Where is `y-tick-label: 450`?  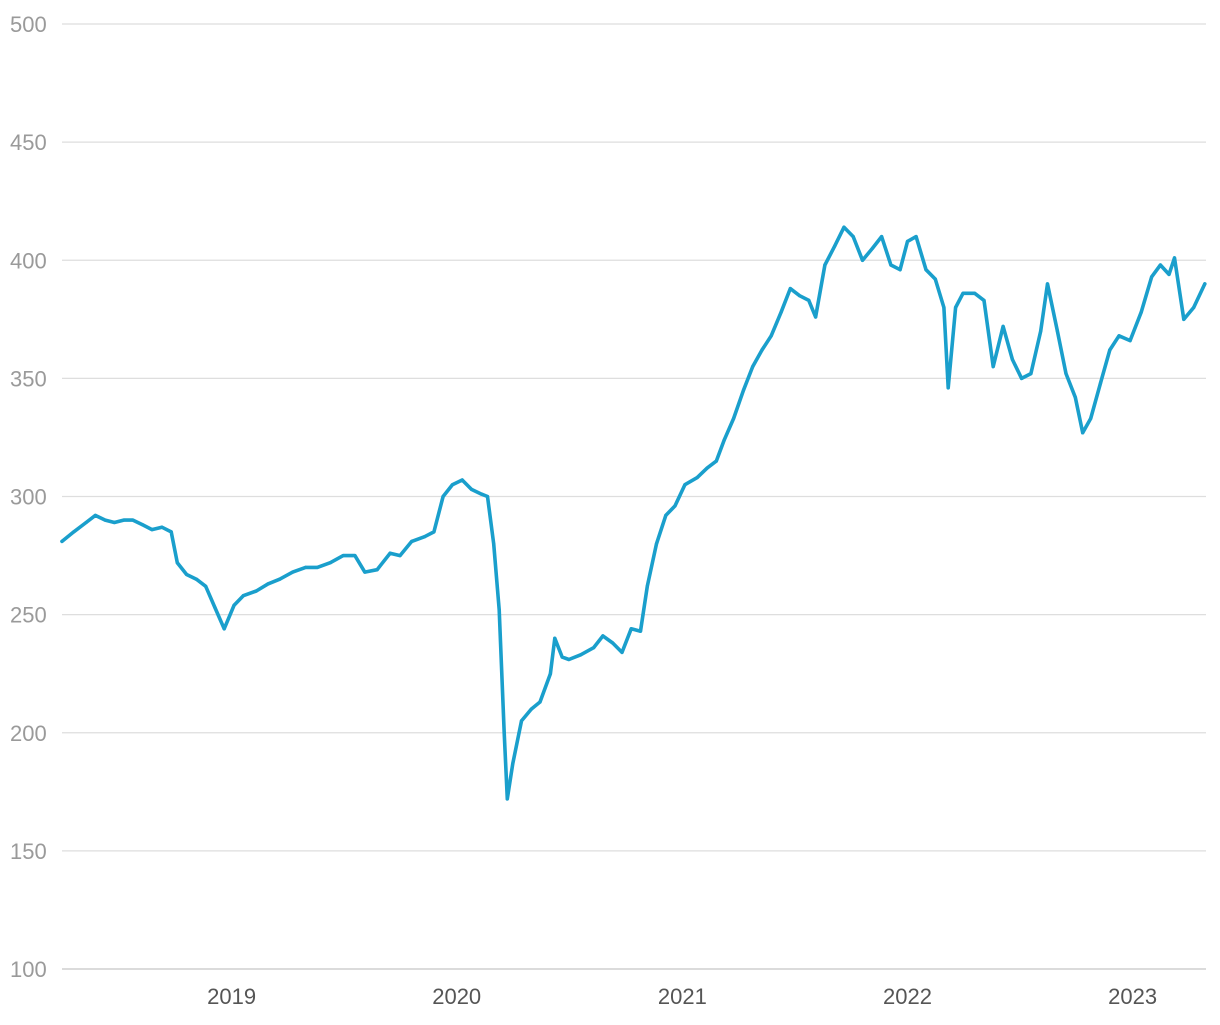 y-tick-label: 450 is located at coordinates (28, 142).